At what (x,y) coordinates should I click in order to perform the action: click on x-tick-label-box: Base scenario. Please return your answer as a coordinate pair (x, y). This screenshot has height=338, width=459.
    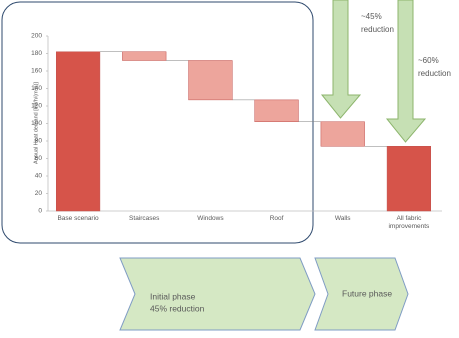
    Looking at the image, I should click on (78, 218).